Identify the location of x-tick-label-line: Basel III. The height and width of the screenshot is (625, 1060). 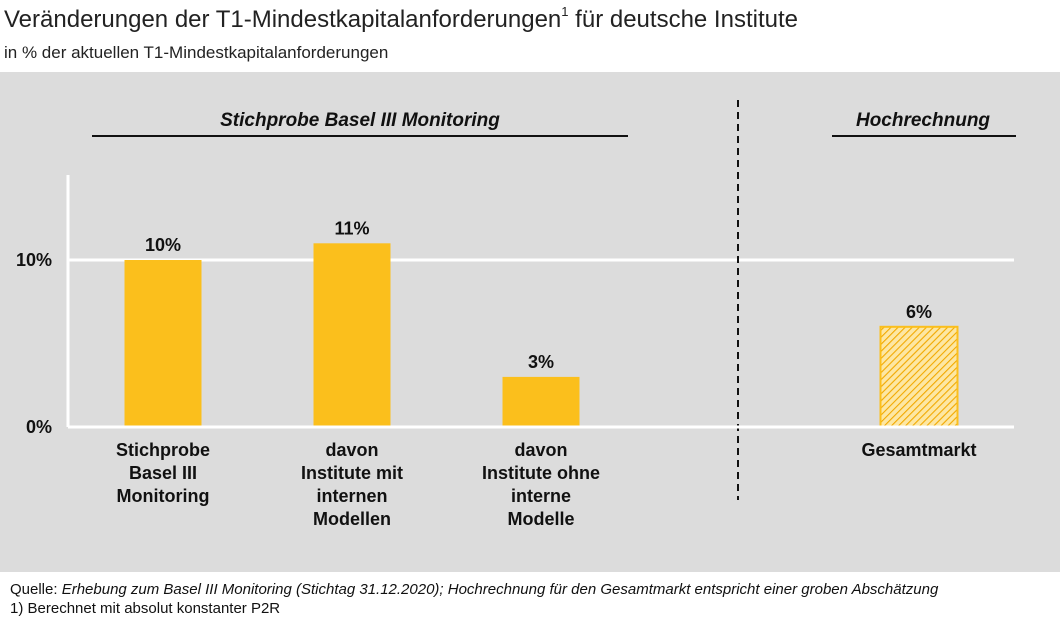
(163, 473).